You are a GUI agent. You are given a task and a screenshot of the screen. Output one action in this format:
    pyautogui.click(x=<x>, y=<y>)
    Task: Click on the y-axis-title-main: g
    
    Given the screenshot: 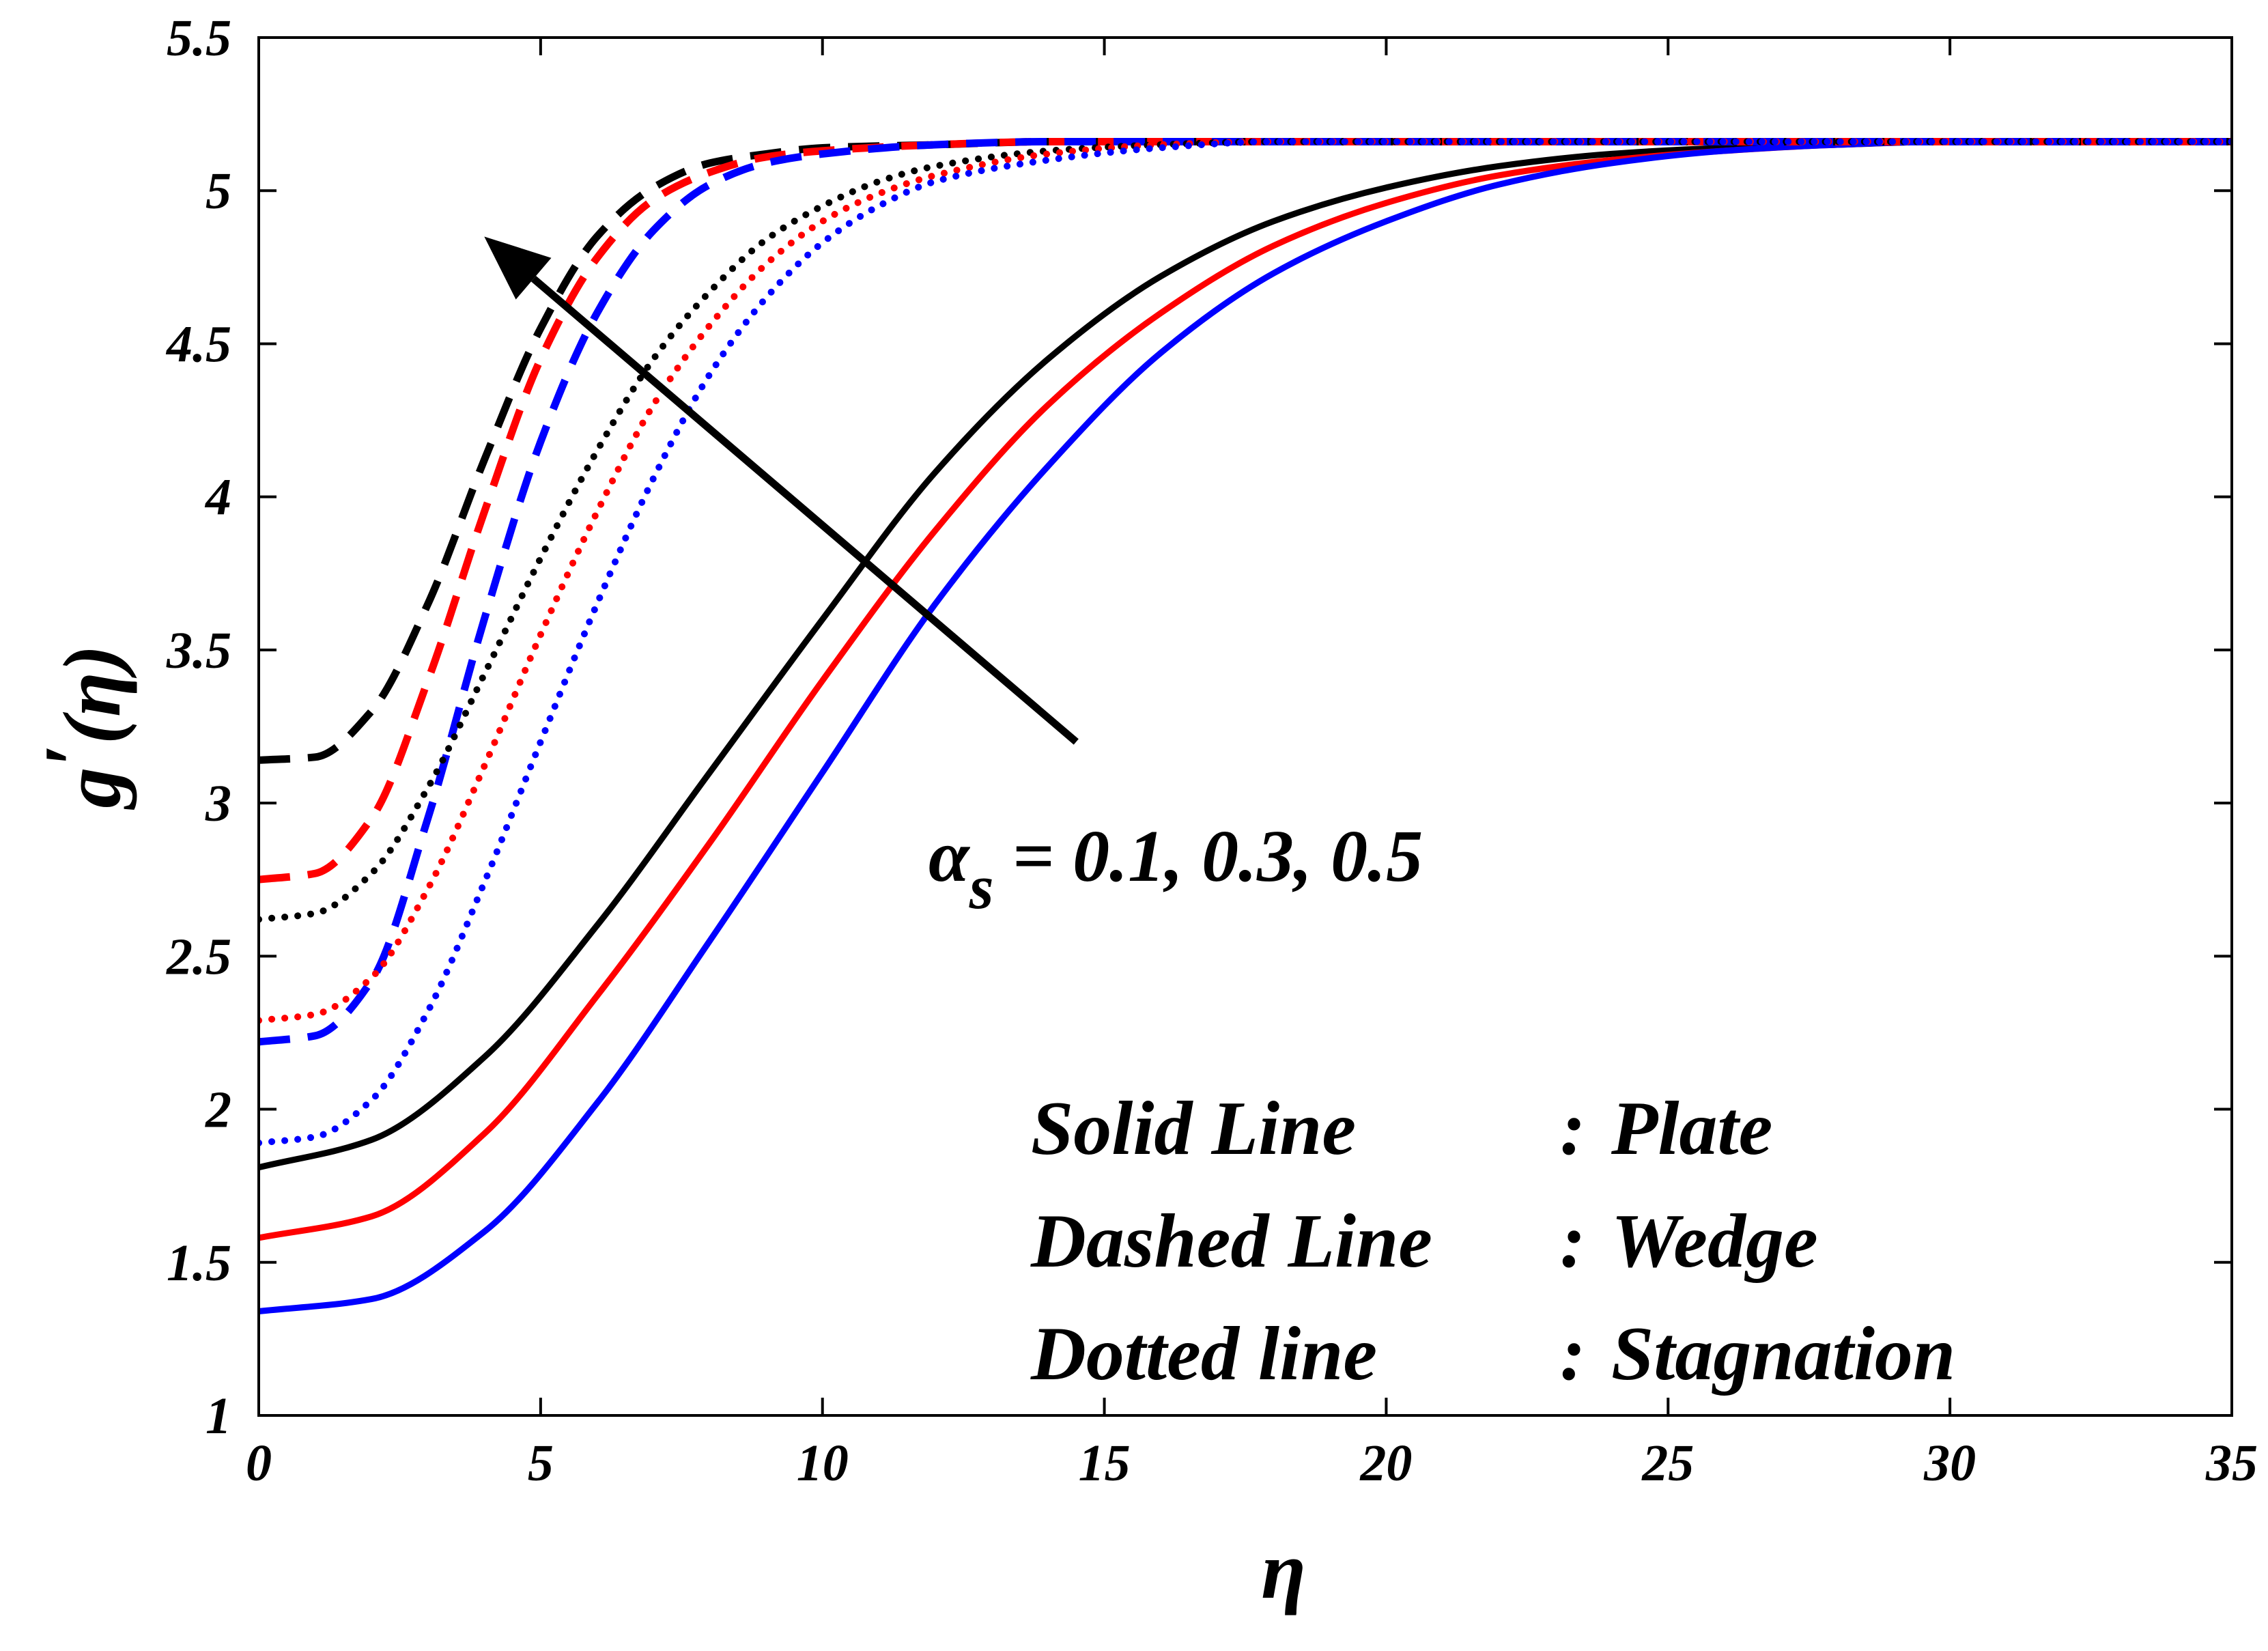 What is the action you would take?
    pyautogui.click(x=92, y=788)
    